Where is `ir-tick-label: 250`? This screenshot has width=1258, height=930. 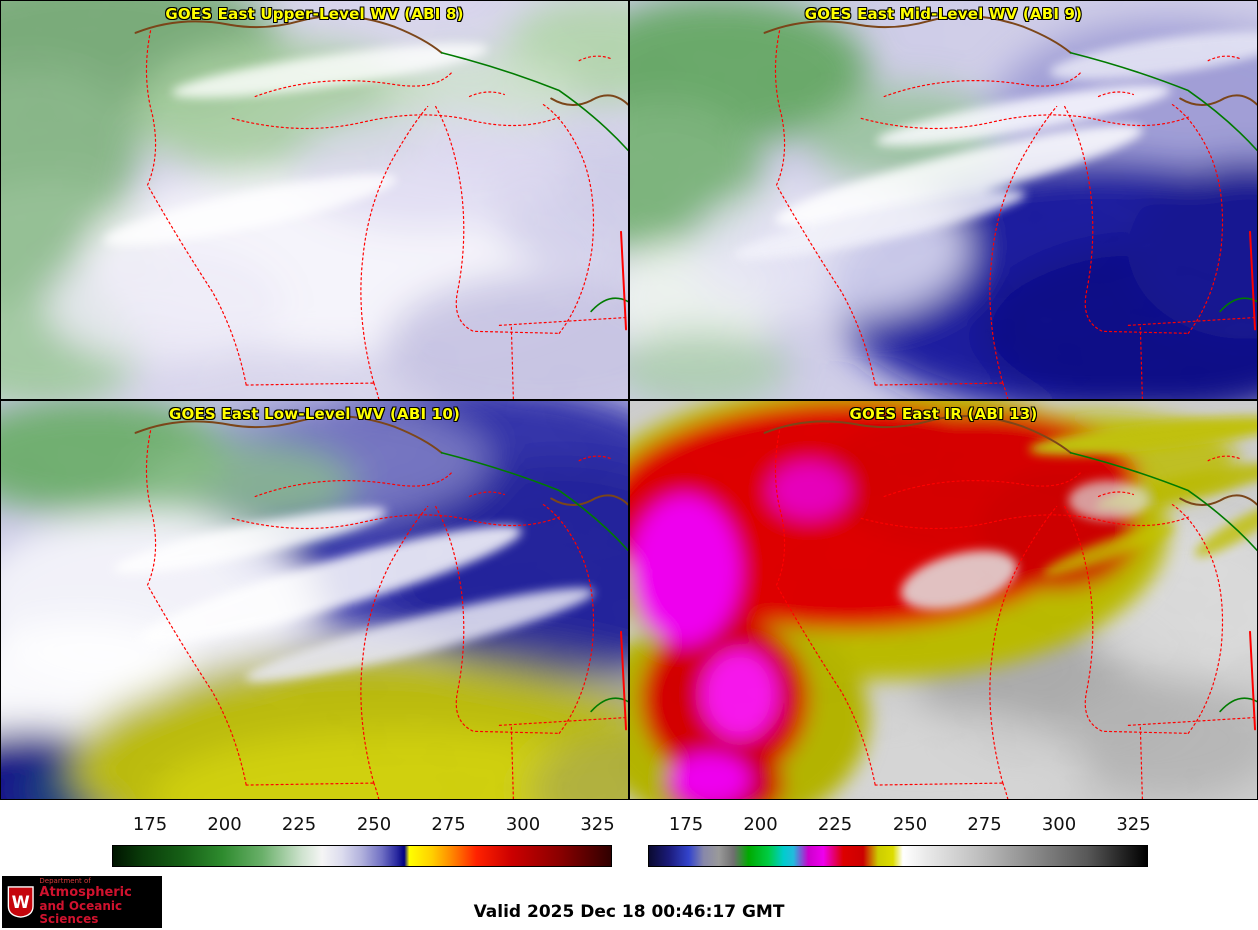
ir-tick-label: 250 is located at coordinates (910, 824).